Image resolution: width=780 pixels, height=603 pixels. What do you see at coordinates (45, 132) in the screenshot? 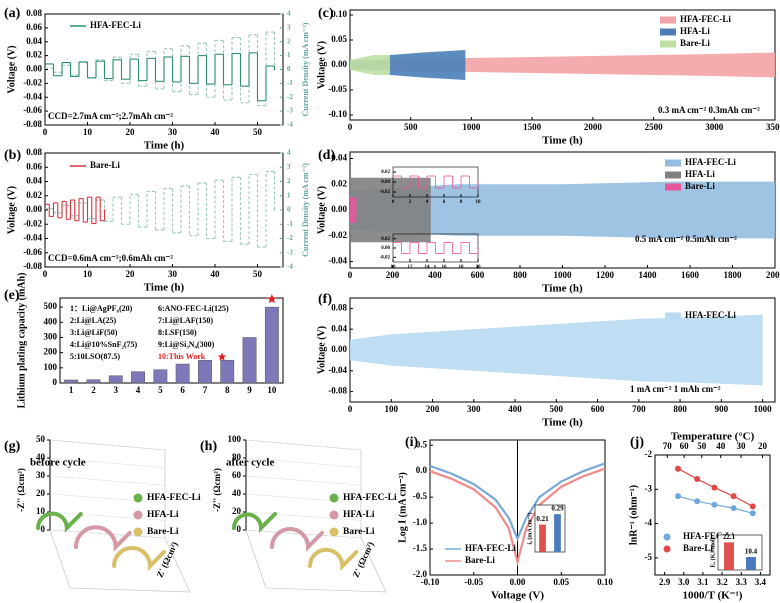
I see `x-tick-label: 0` at bounding box center [45, 132].